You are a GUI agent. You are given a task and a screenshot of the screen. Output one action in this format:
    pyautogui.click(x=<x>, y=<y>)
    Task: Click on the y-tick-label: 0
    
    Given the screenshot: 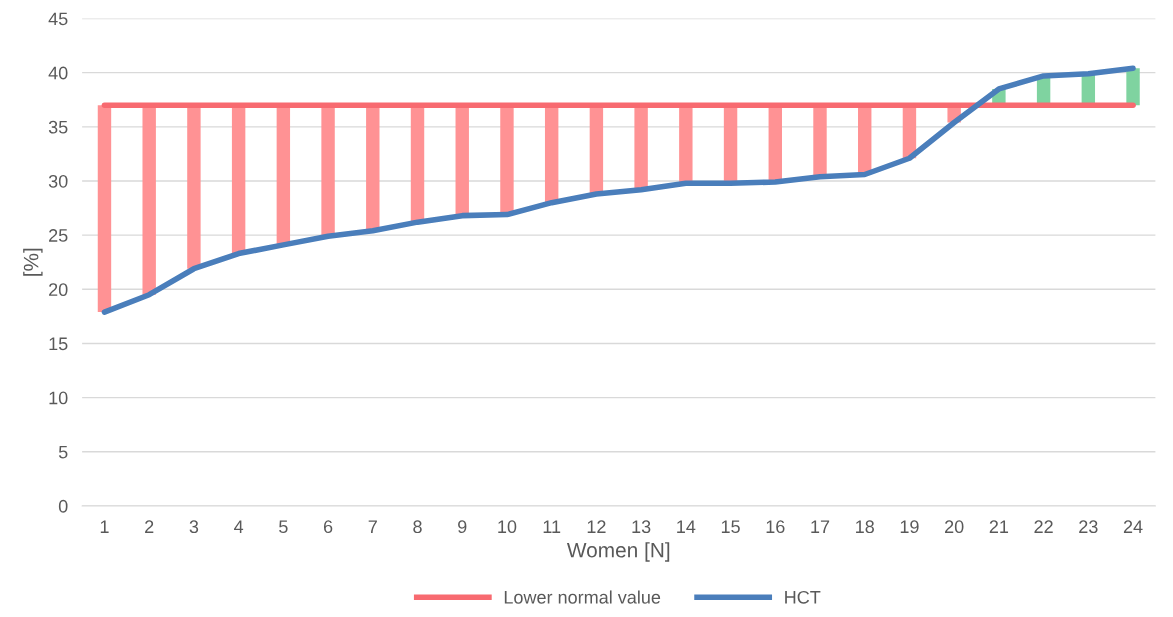 What is the action you would take?
    pyautogui.click(x=63, y=506)
    